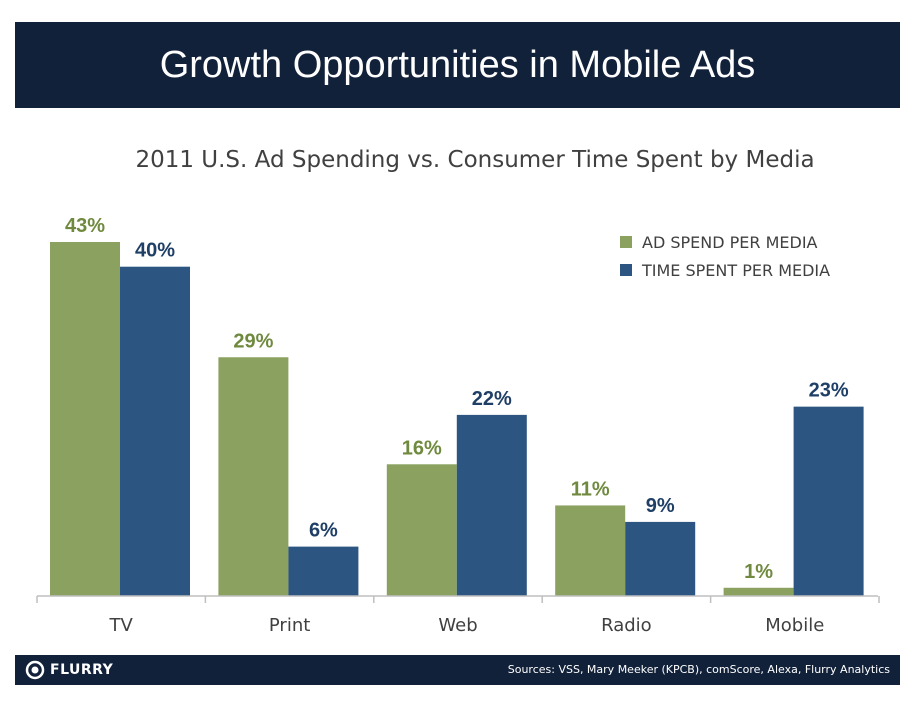  Describe the element at coordinates (626, 242) in the screenshot. I see `legend-swatch-ad-spend` at that location.